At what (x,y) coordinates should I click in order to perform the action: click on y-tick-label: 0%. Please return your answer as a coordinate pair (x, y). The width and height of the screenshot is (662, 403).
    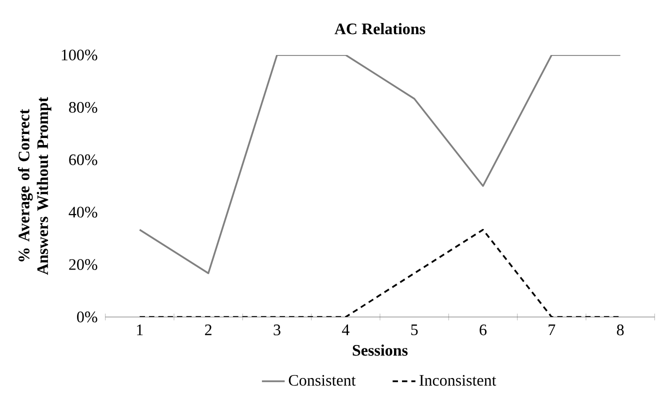
    Looking at the image, I should click on (87, 317).